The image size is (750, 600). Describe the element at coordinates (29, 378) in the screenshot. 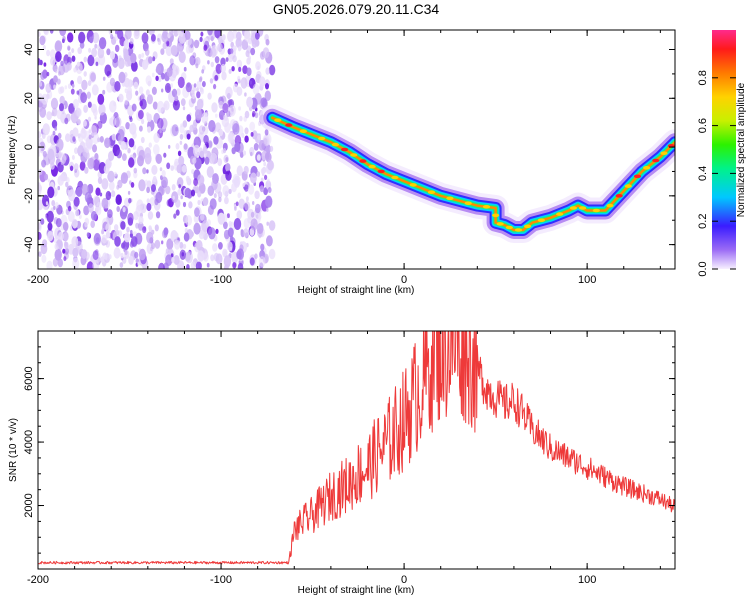

I see `y-tick-label: 6000` at that location.